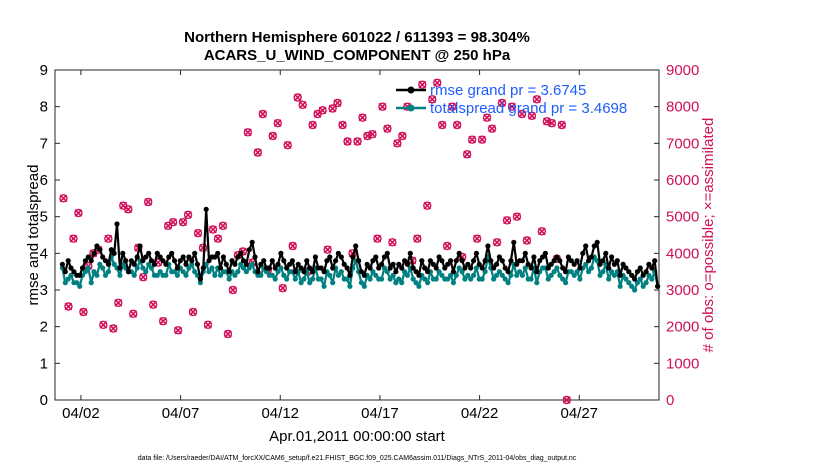  What do you see at coordinates (682, 253) in the screenshot?
I see `y2-tick-label: 4000` at bounding box center [682, 253].